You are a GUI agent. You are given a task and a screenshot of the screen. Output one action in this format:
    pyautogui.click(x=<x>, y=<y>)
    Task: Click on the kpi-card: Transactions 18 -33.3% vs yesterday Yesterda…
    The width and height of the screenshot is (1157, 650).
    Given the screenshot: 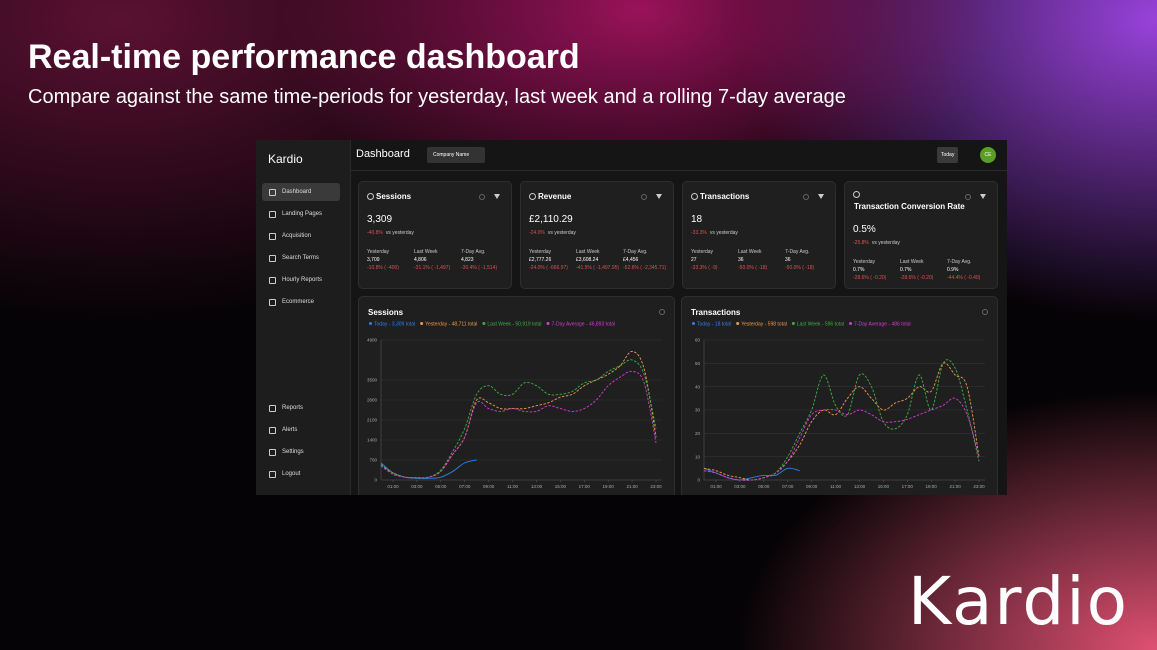 What is the action you would take?
    pyautogui.click(x=759, y=235)
    